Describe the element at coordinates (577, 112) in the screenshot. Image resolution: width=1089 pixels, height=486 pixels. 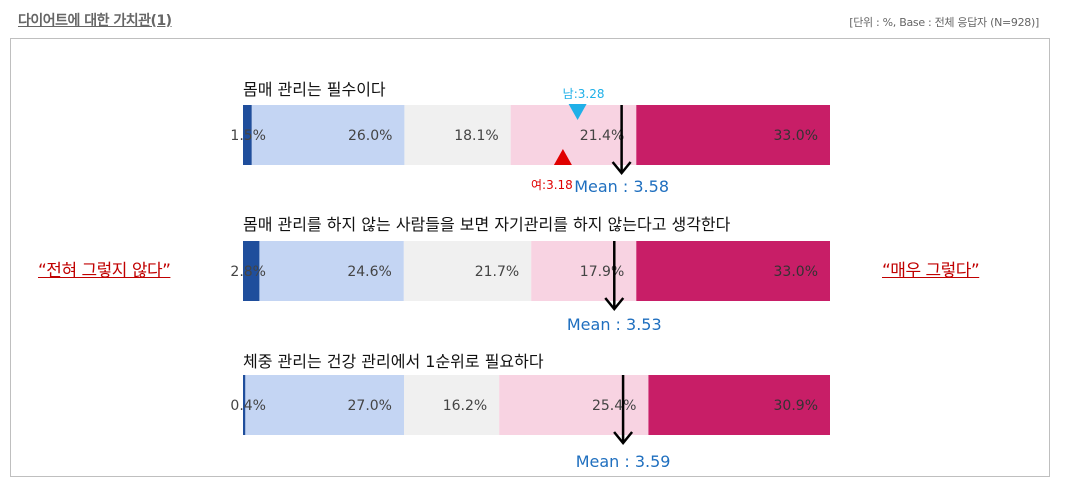
I see `male-mean-marker` at that location.